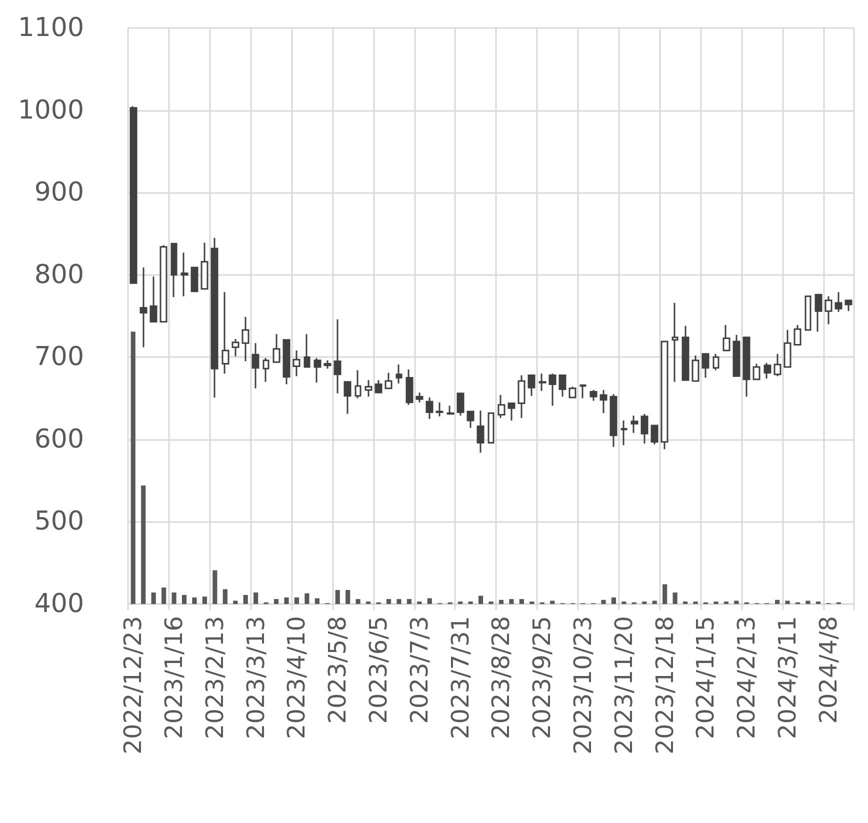 This screenshot has width=868, height=823. I want to click on x-tick-label: 2023/5/8, so click(338, 670).